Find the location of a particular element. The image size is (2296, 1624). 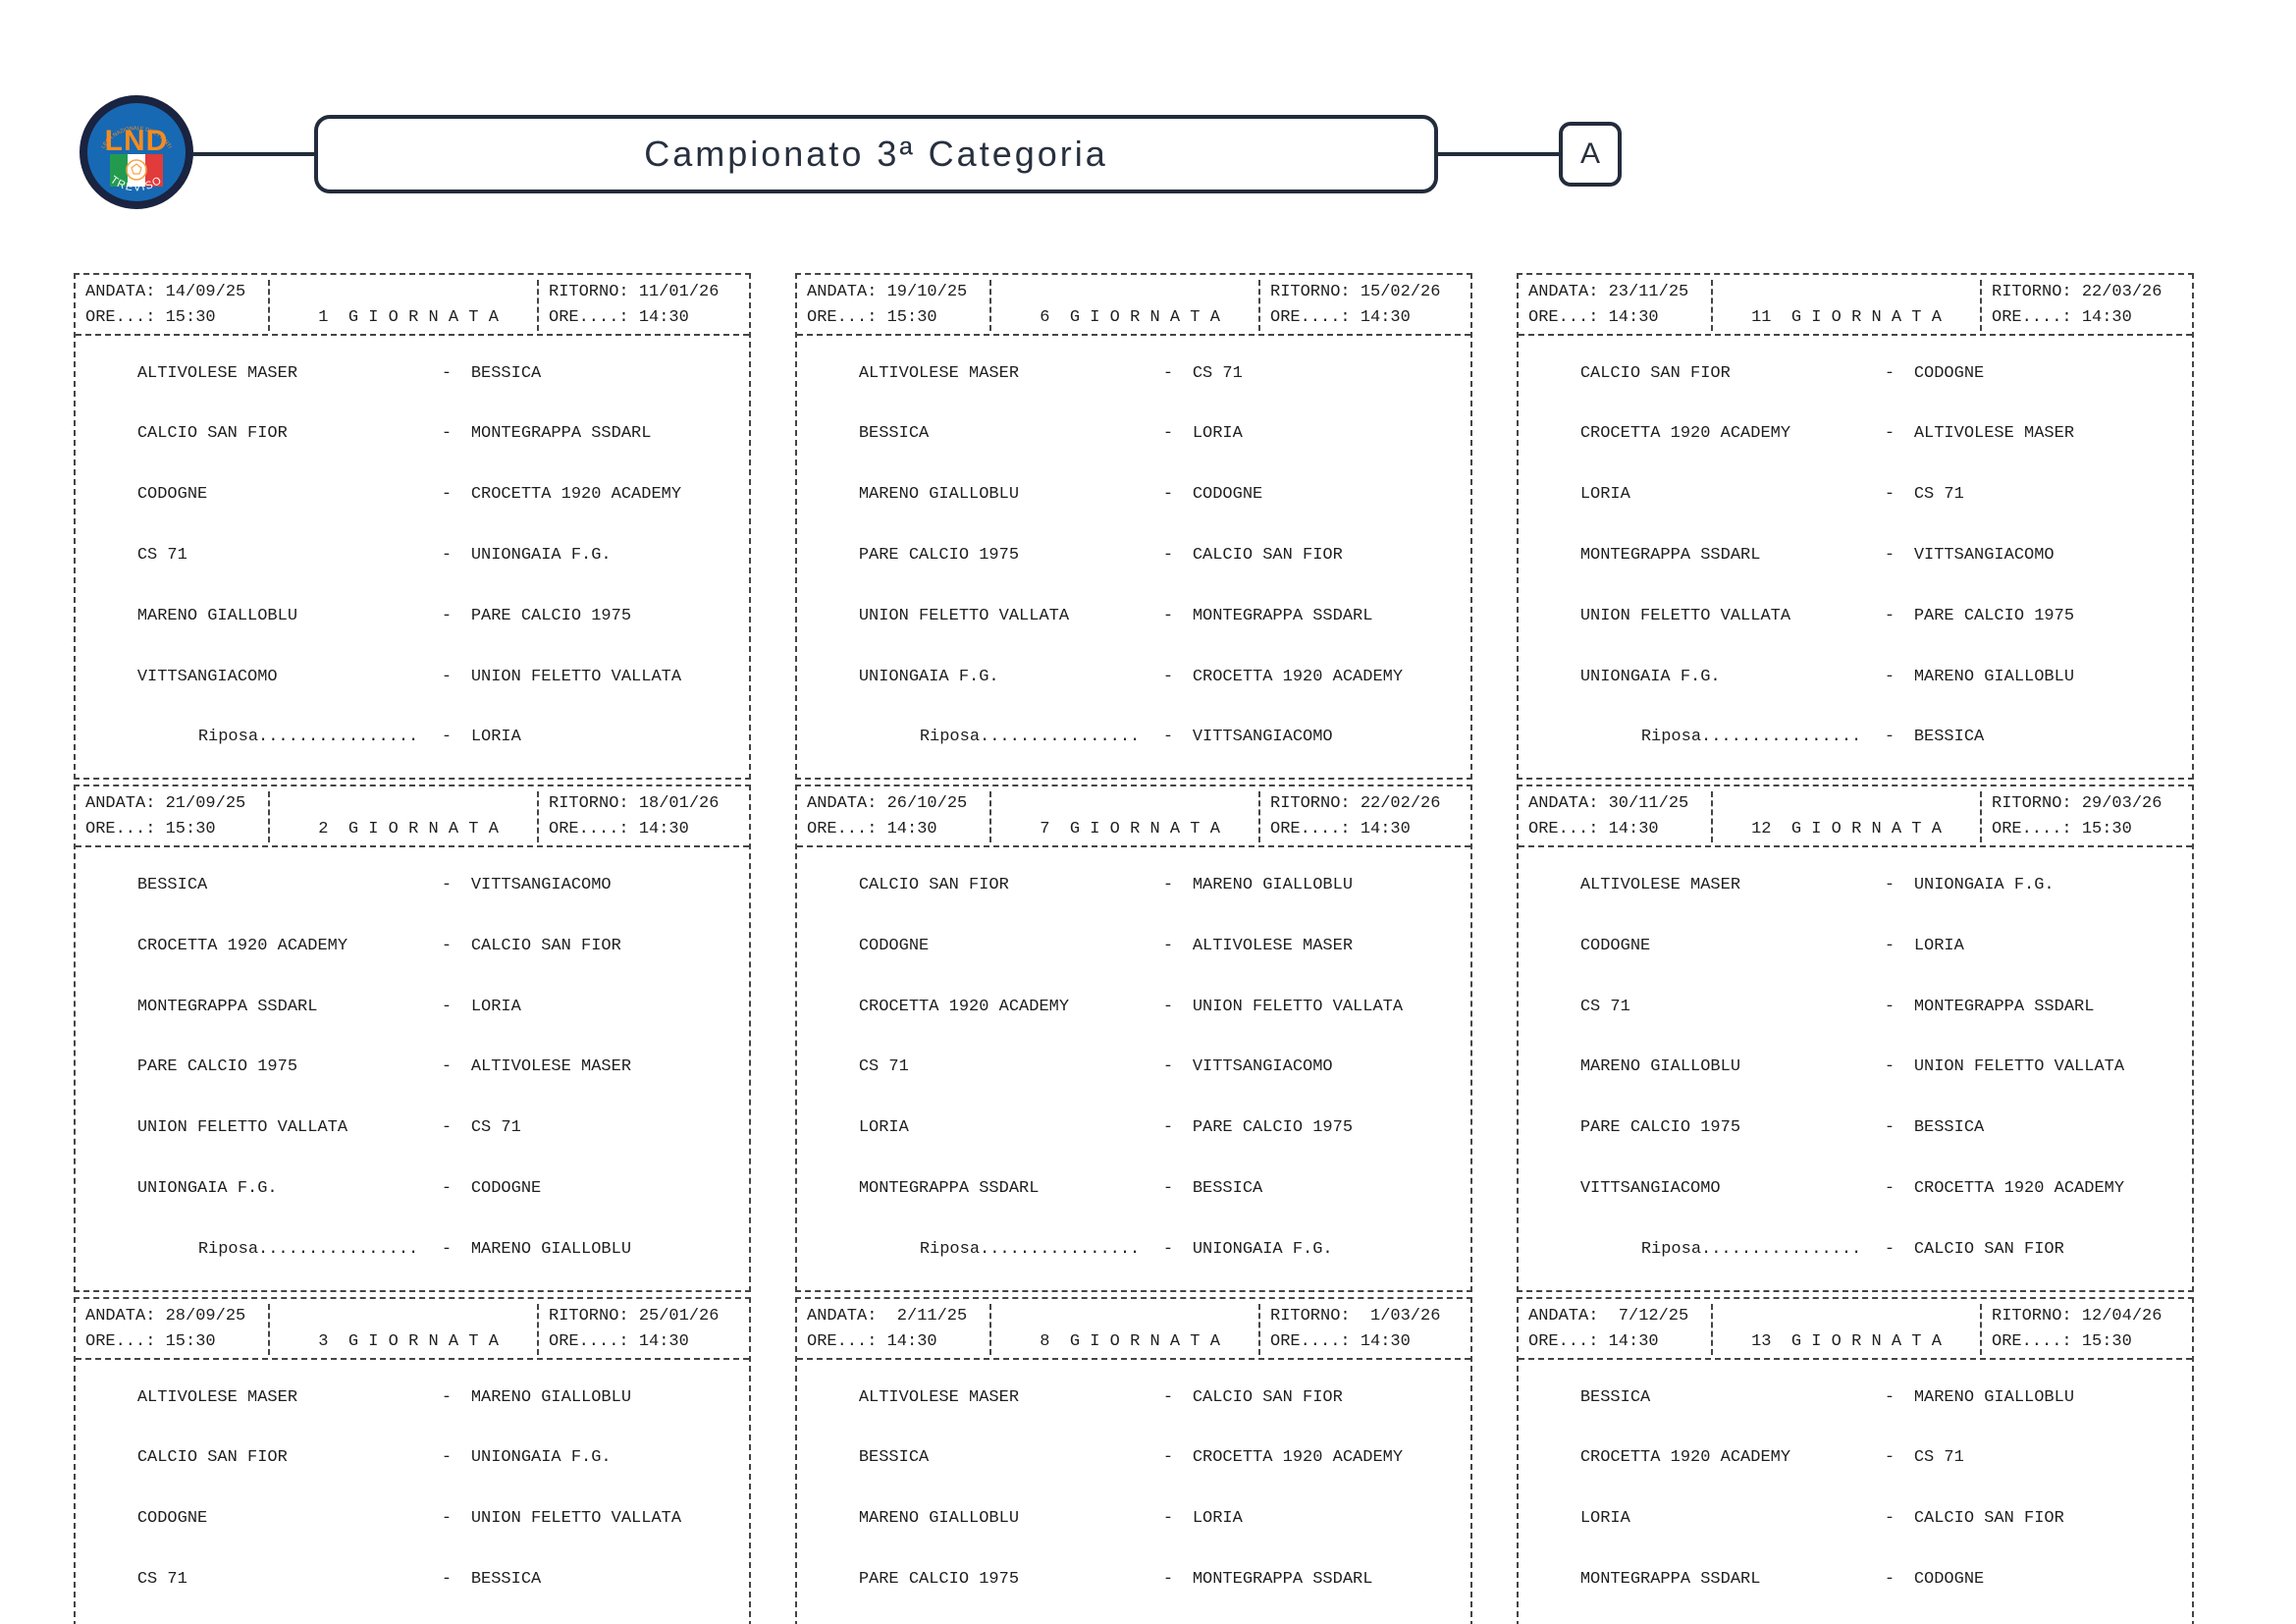

andata-cell: ANDATA: 21/09/25 ORE...: 15:30 is located at coordinates (173, 817).